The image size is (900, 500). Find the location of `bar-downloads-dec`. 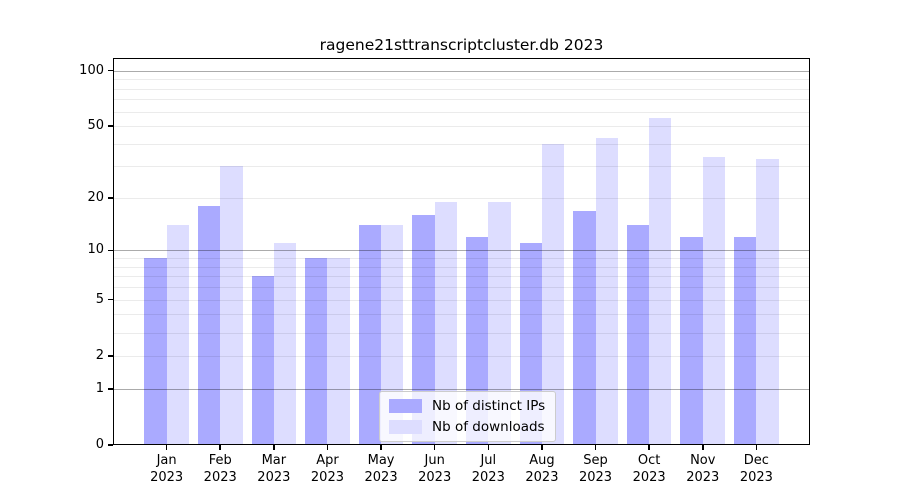

bar-downloads-dec is located at coordinates (767, 301).